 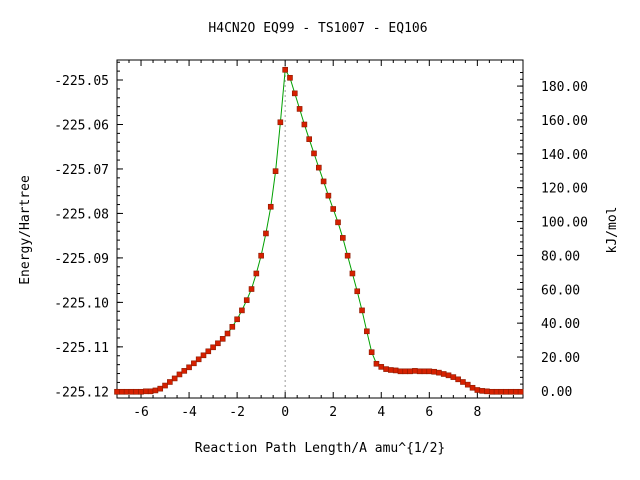 I want to click on y2-tick-label: 140.00, so click(x=564, y=155).